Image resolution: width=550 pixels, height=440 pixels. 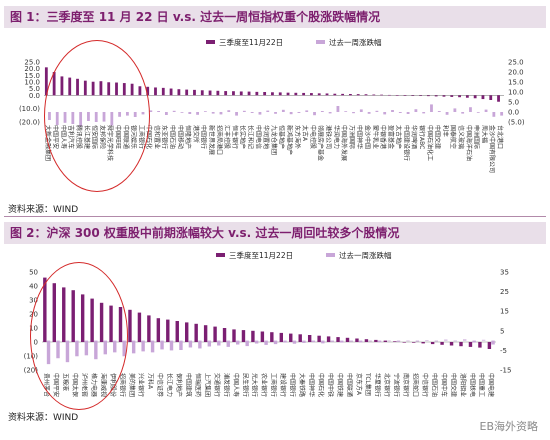 I want to click on x-category-label: 申洲国际, so click(x=477, y=137).